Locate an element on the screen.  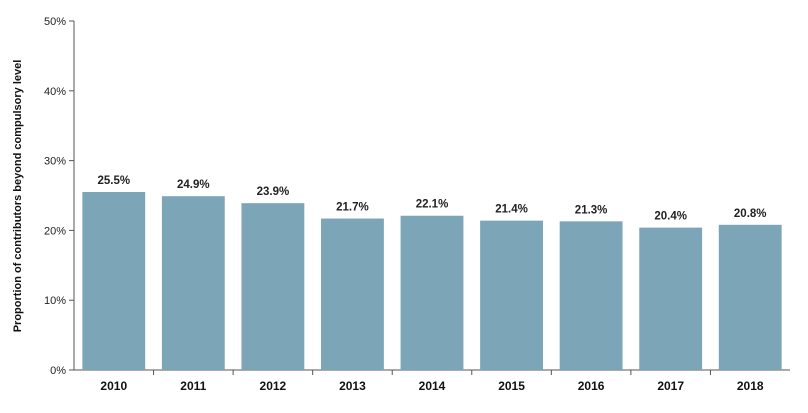
data-label: 25.5% is located at coordinates (113, 181).